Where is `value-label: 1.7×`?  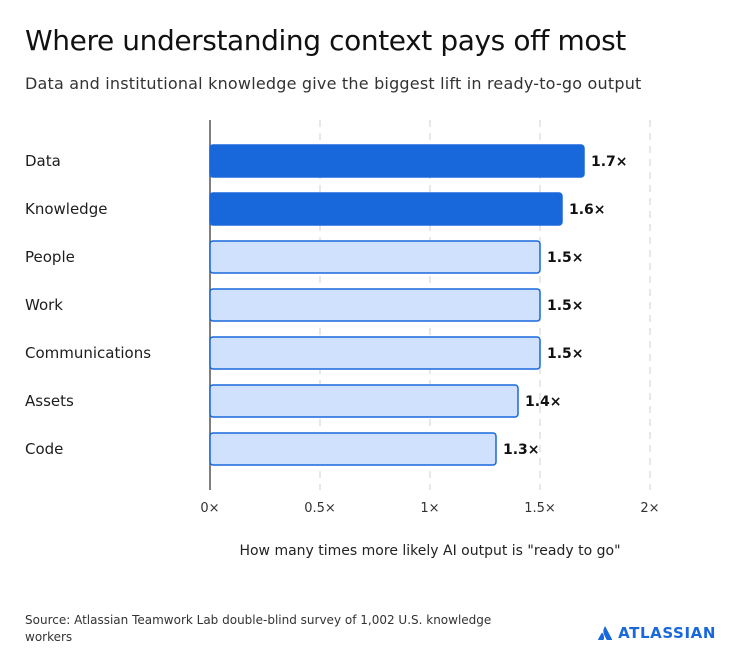 value-label: 1.7× is located at coordinates (609, 162).